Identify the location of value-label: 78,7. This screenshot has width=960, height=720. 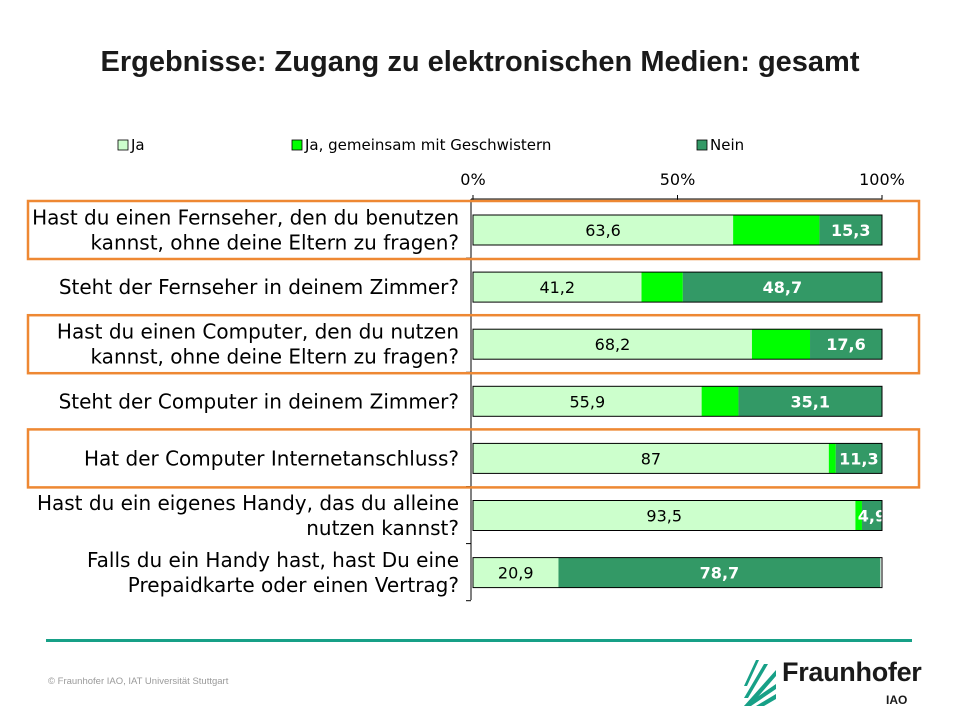
(719, 573).